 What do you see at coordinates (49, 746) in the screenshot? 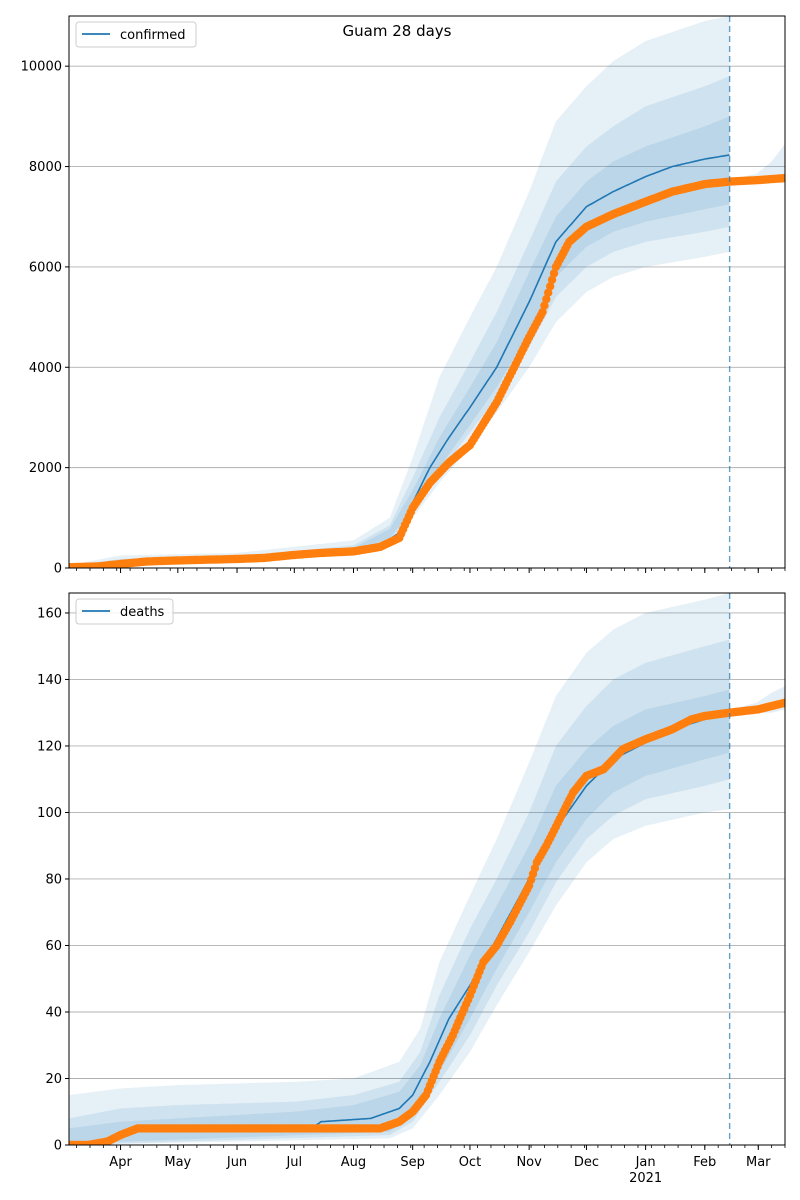
I see `y-tick-label: 120` at bounding box center [49, 746].